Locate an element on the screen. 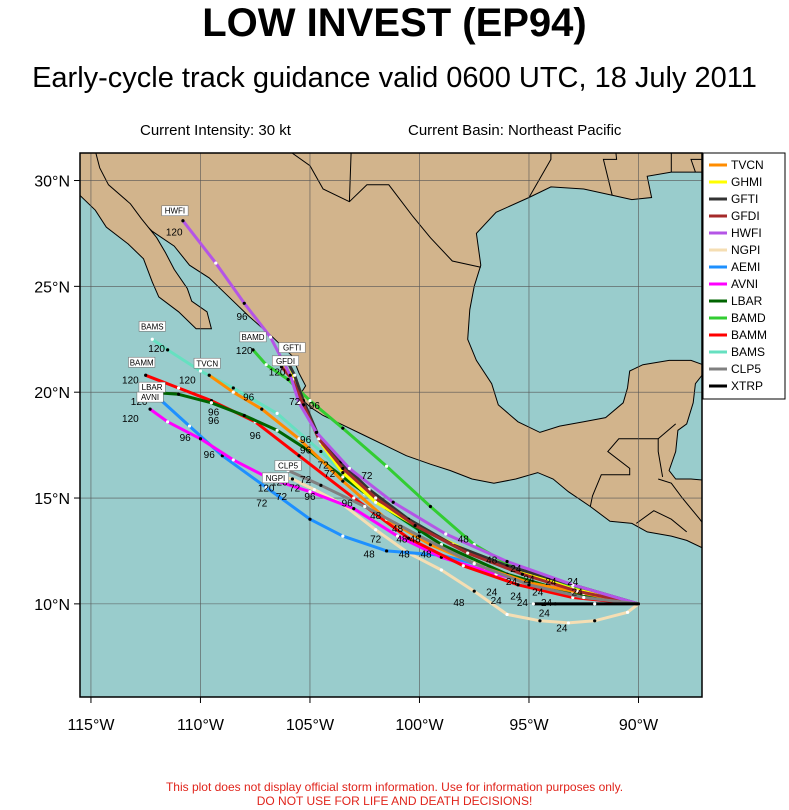 The image size is (789, 810). legend-item-lbar: LBAR is located at coordinates (736, 301).